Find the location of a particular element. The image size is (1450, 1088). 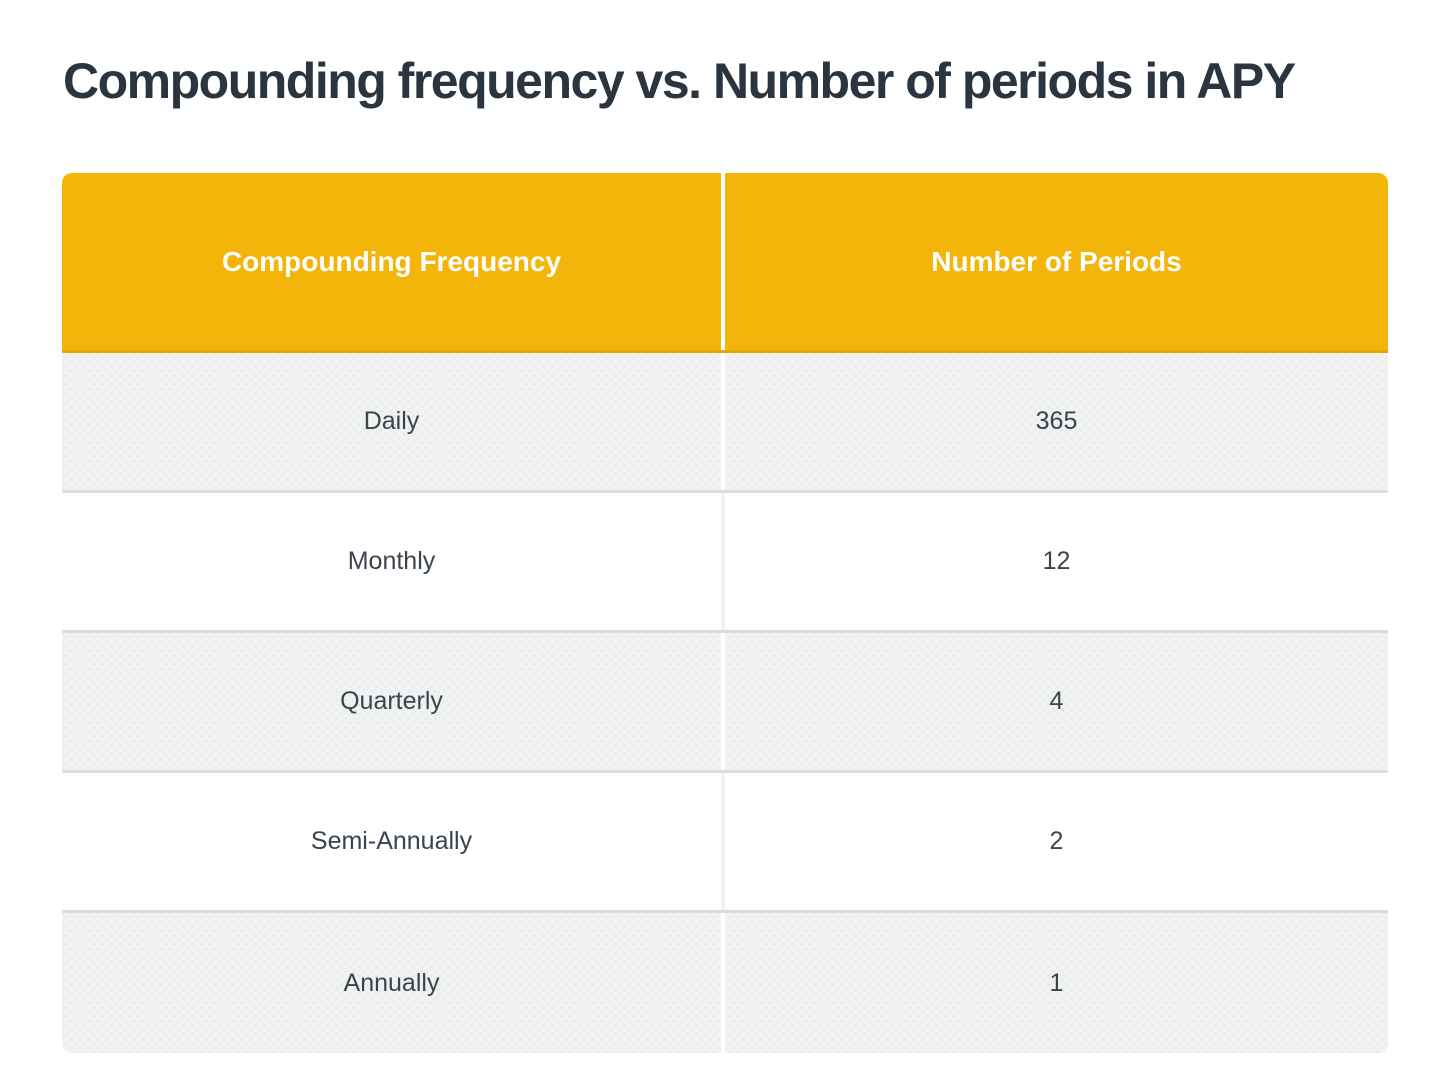

periods-value: 1 is located at coordinates (1056, 982).